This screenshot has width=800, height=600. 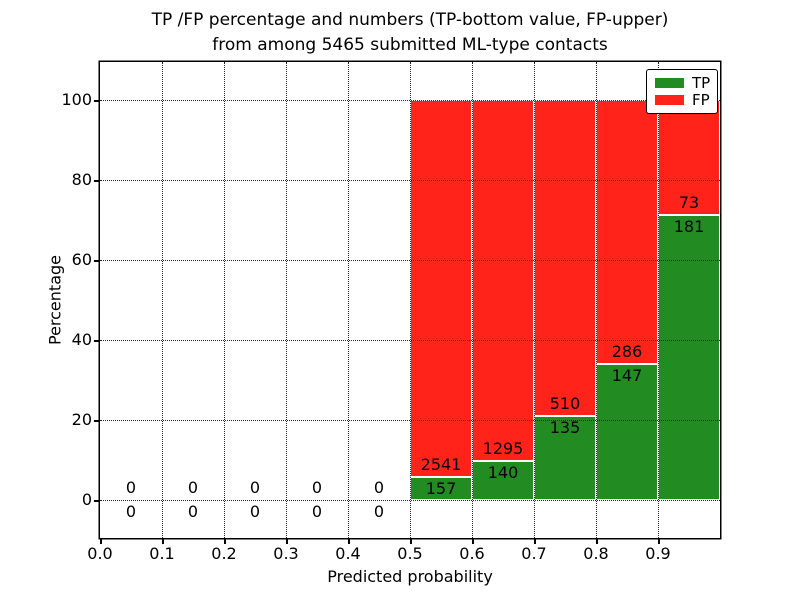 I want to click on bar-count-label-tp: 147, so click(x=627, y=376).